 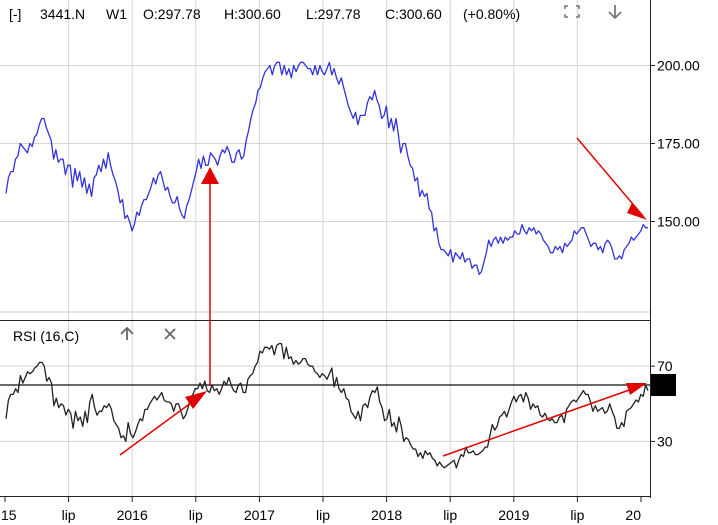 What do you see at coordinates (210, 175) in the screenshot?
I see `annotation-arrow-vertical-head` at bounding box center [210, 175].